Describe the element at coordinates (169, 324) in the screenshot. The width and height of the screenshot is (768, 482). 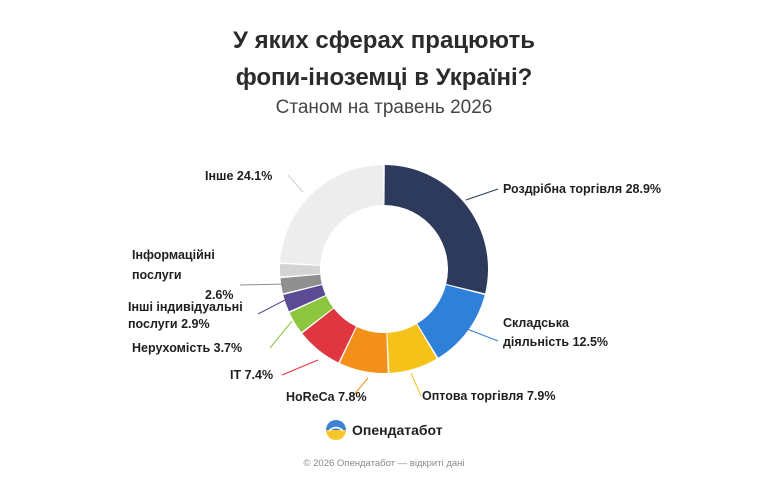
I see `slice-label-7-line-2: послуги 2.9%` at that location.